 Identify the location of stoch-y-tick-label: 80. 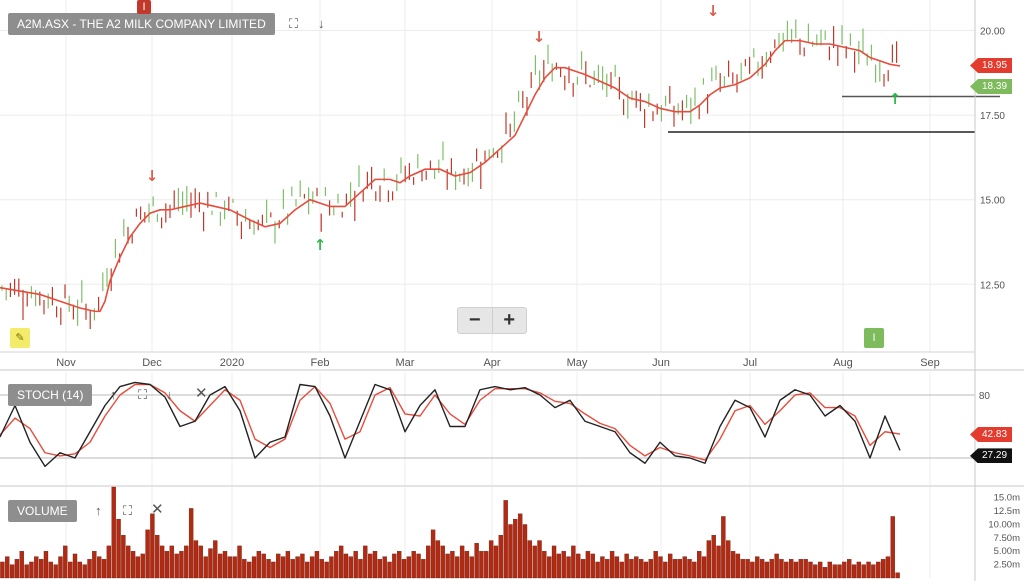
(985, 396).